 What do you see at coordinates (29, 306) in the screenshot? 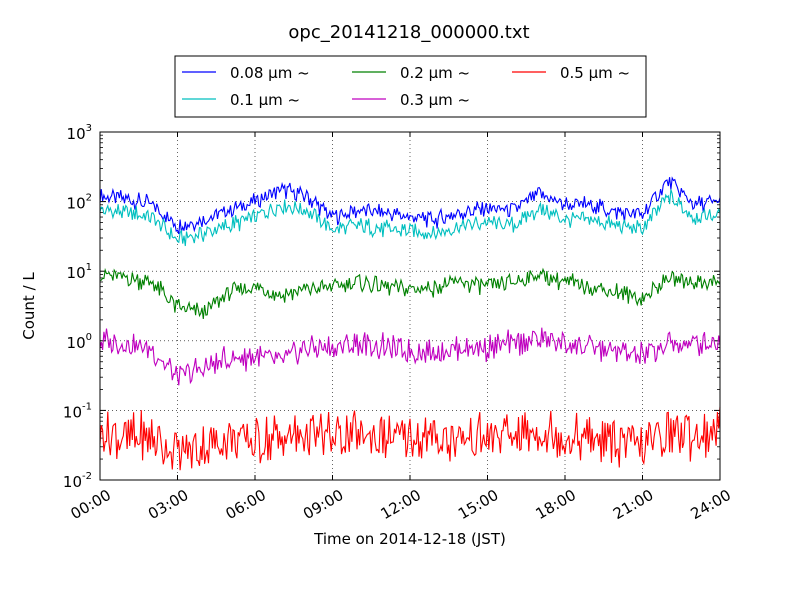
I see `y-axis-label: Count / L` at bounding box center [29, 306].